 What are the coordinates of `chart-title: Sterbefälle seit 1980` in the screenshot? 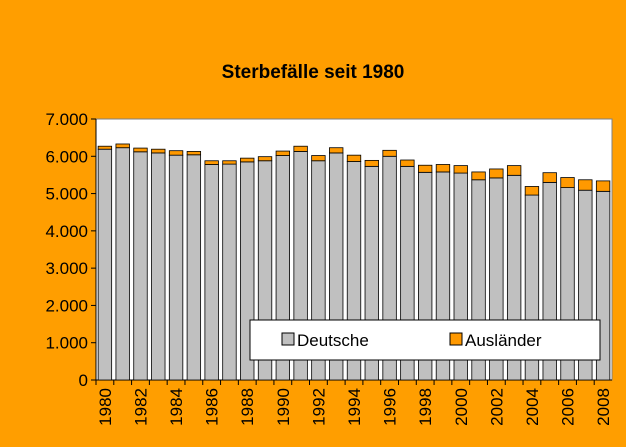 It's located at (313, 72).